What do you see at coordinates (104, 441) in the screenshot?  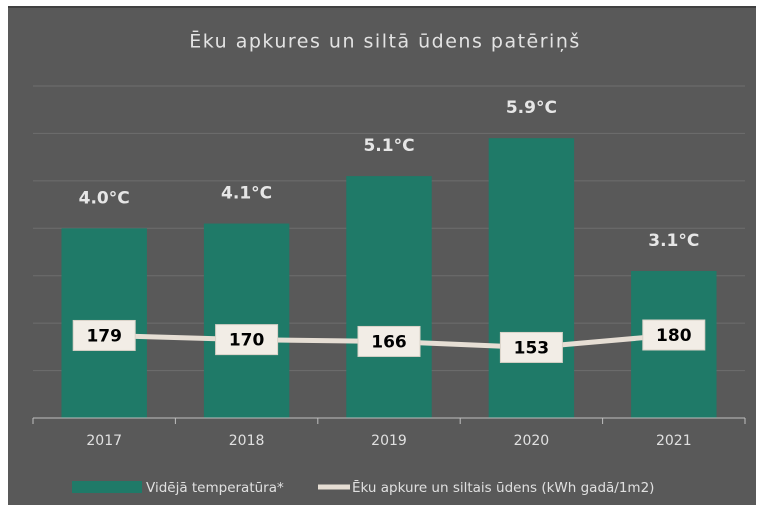 I see `x-tick-label: 2017` at bounding box center [104, 441].